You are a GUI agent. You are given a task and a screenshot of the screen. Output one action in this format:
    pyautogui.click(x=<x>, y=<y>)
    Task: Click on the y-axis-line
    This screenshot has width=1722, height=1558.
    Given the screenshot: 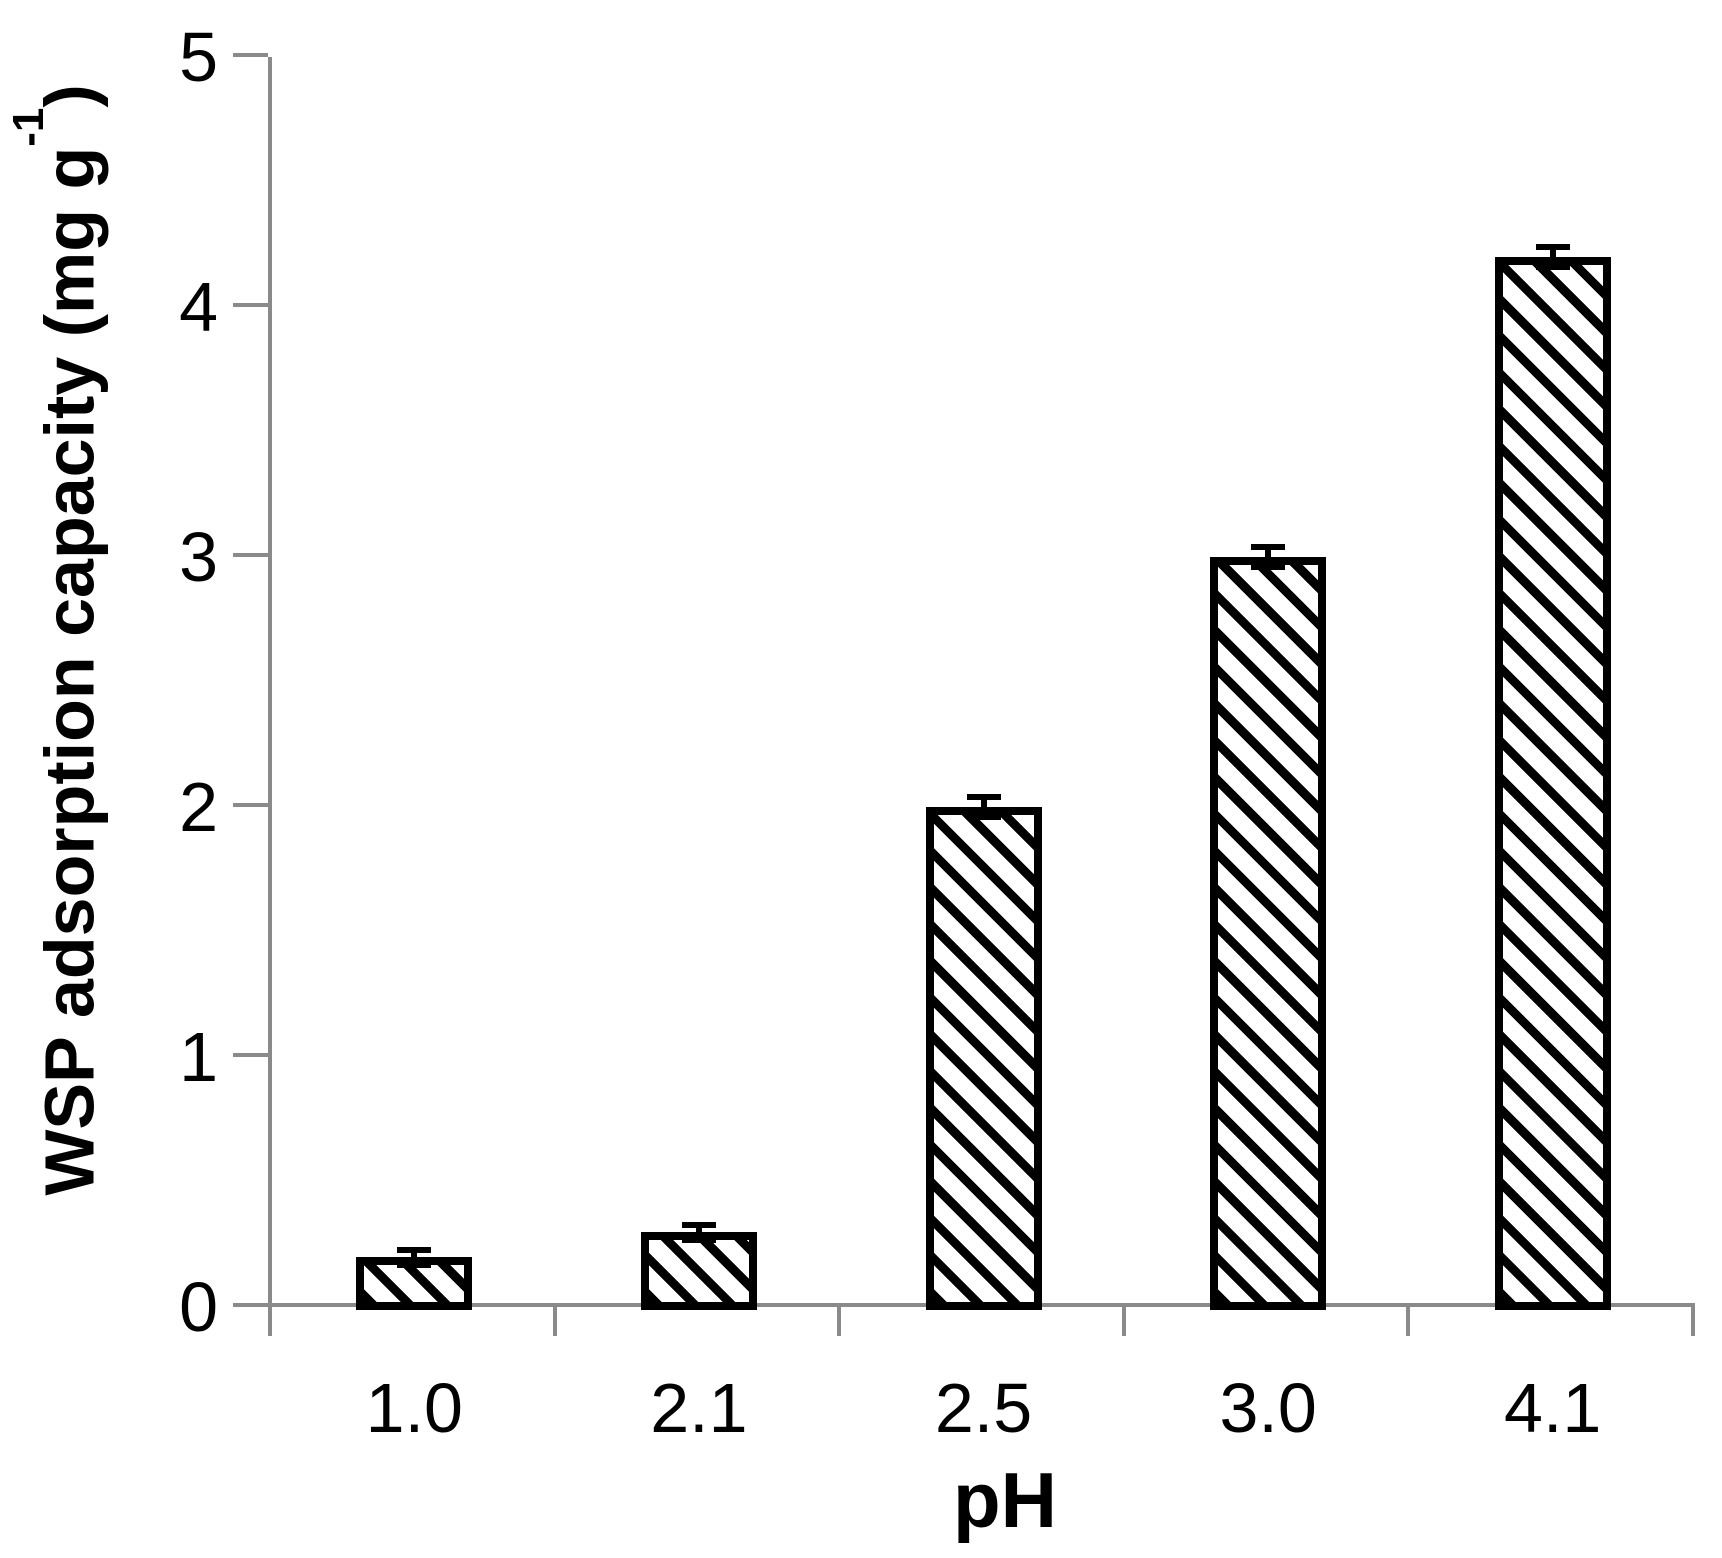 What is the action you would take?
    pyautogui.click(x=270, y=696)
    